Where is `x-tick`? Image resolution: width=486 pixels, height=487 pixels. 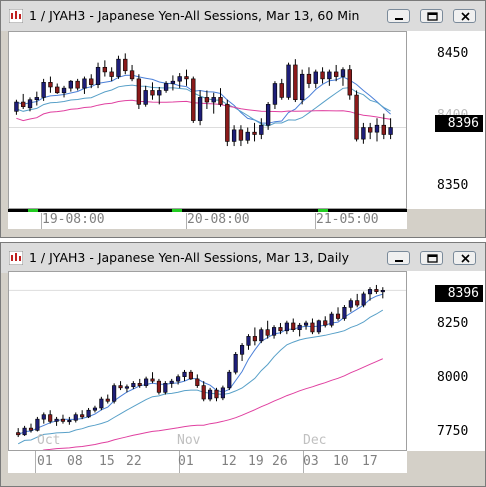 x-tick is located at coordinates (303, 462).